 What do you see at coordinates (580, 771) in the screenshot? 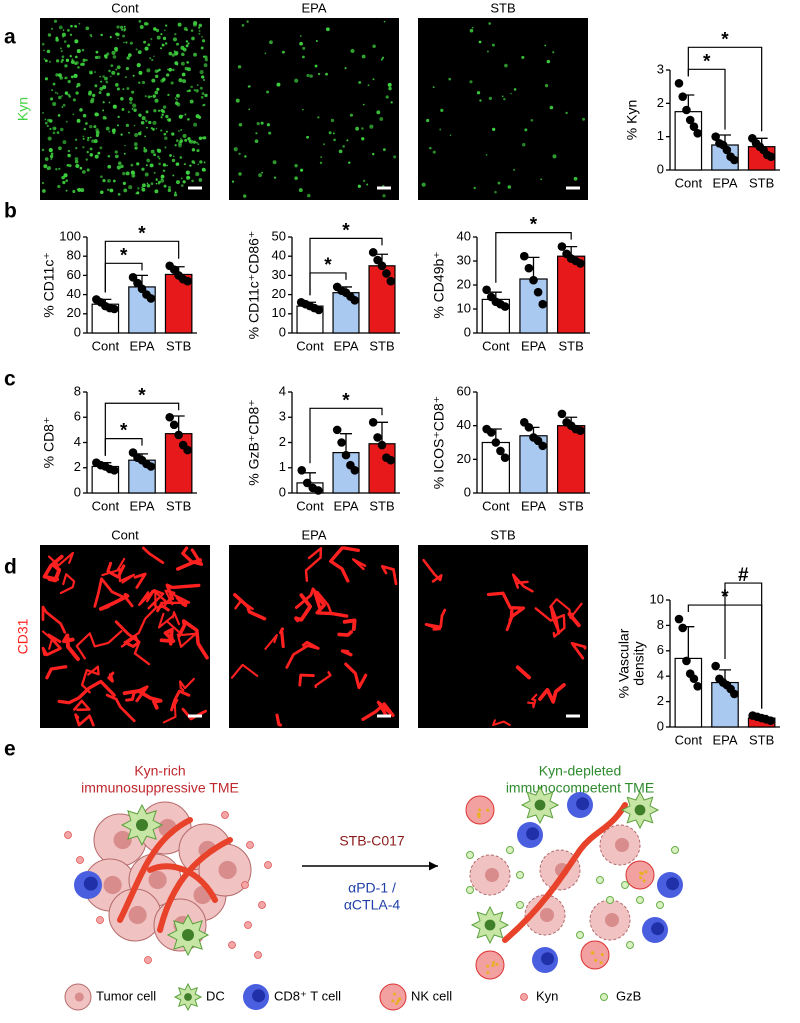
I see `right-title: Kyn-depleted` at bounding box center [580, 771].